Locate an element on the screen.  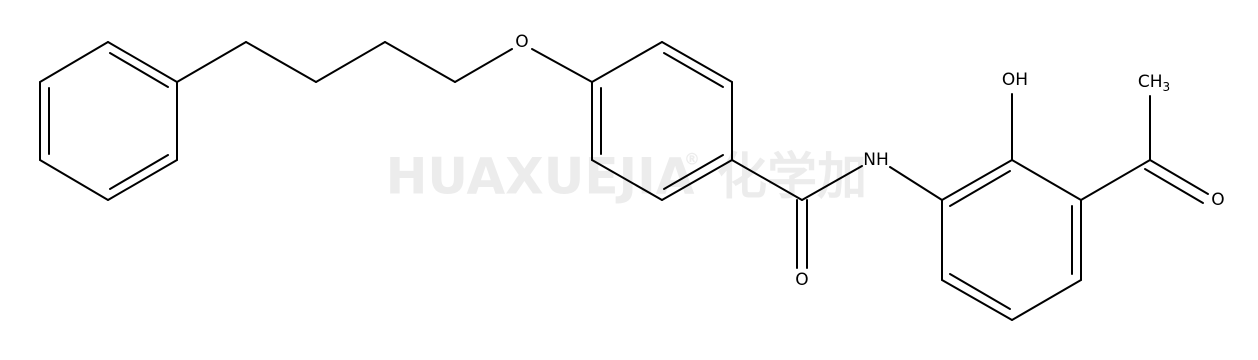
methyl-subscript: 3 is located at coordinates (1167, 87).